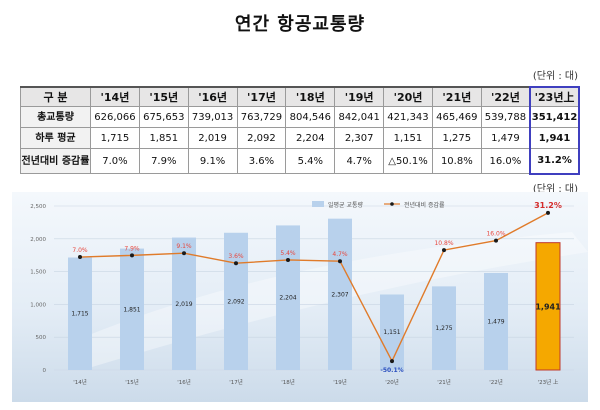 Image resolution: width=600 pixels, height=410 pixels. I want to click on bar-value-label: 1,151, so click(391, 332).